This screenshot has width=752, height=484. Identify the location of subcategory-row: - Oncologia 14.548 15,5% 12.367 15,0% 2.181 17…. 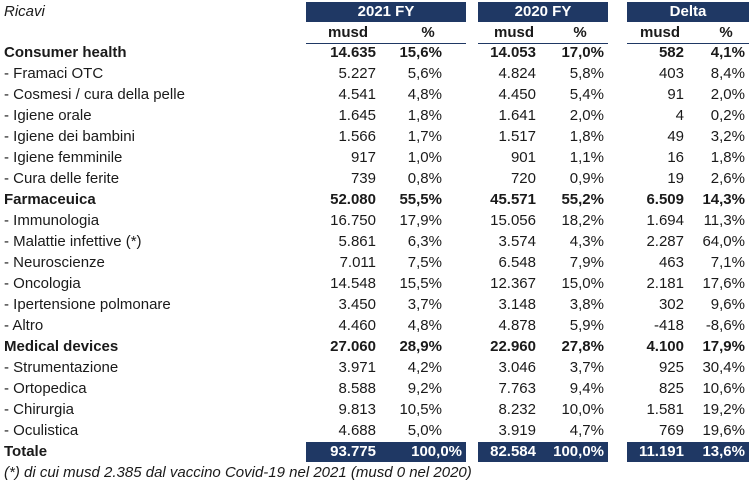
(376, 283).